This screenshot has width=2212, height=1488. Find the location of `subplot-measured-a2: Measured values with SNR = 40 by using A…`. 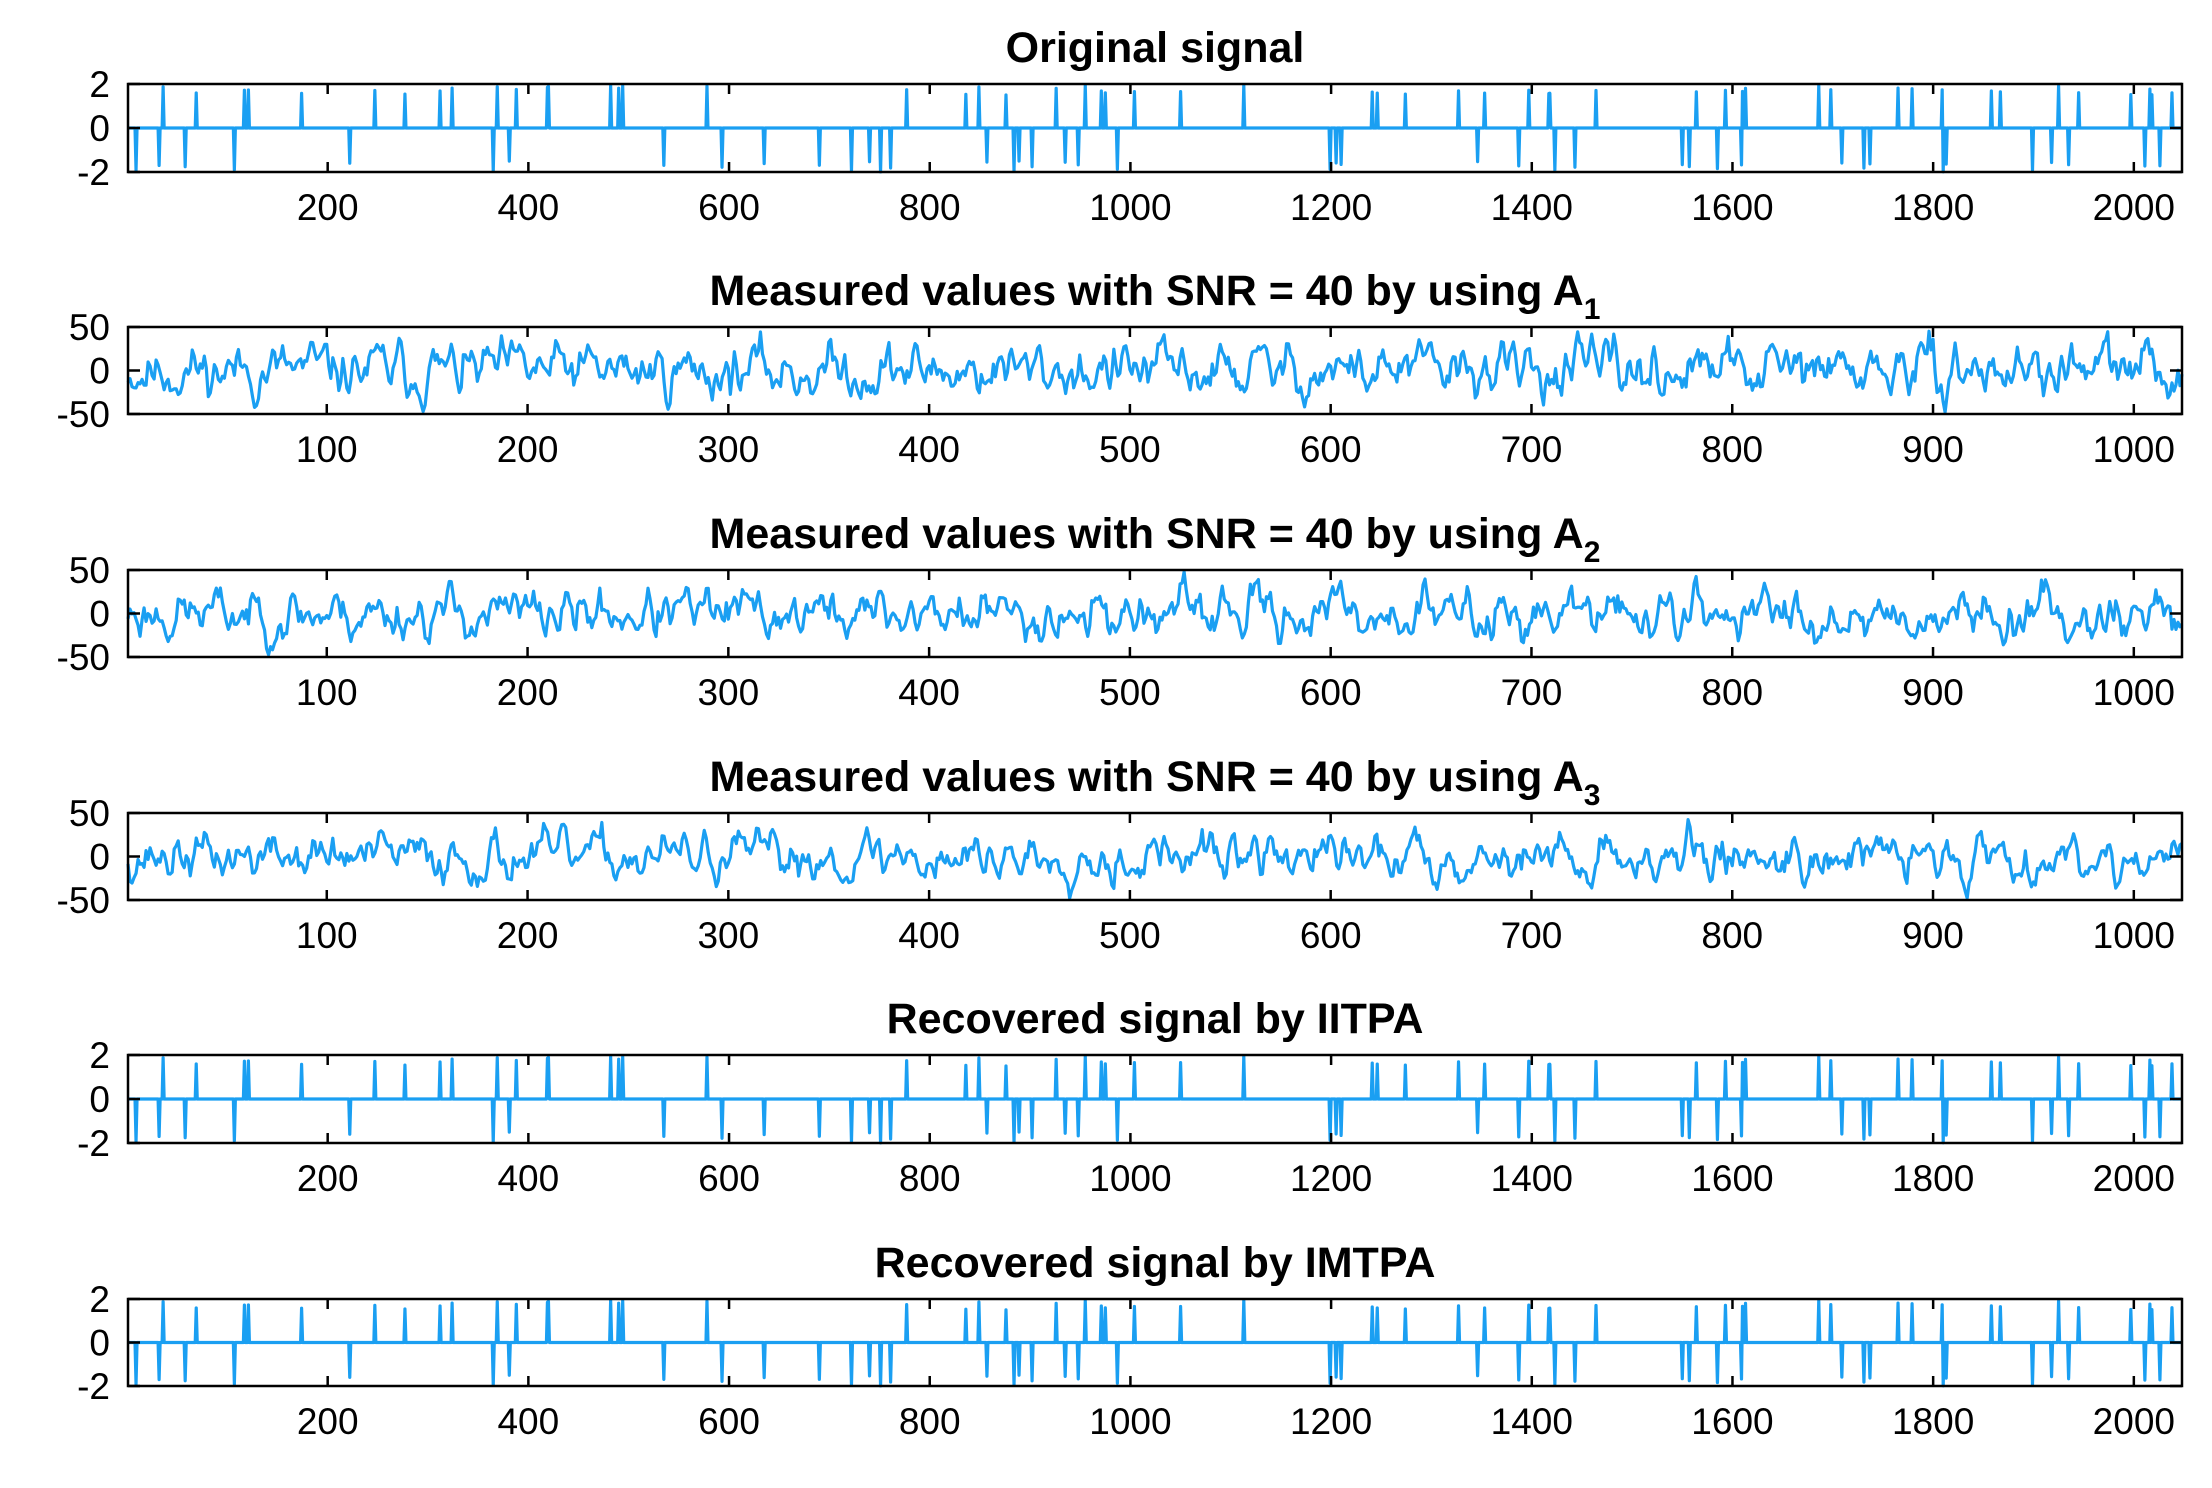

subplot-measured-a2: Measured values with SNR = 40 by using A… is located at coordinates (1120, 611).